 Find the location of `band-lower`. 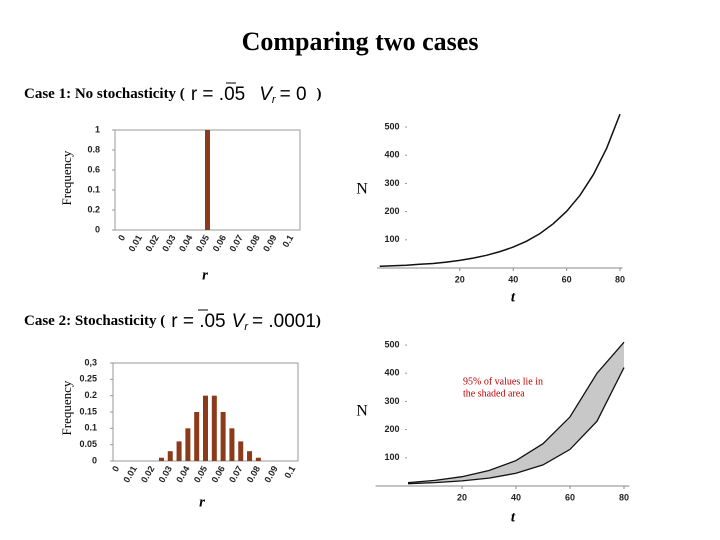

band-lower is located at coordinates (516, 426).